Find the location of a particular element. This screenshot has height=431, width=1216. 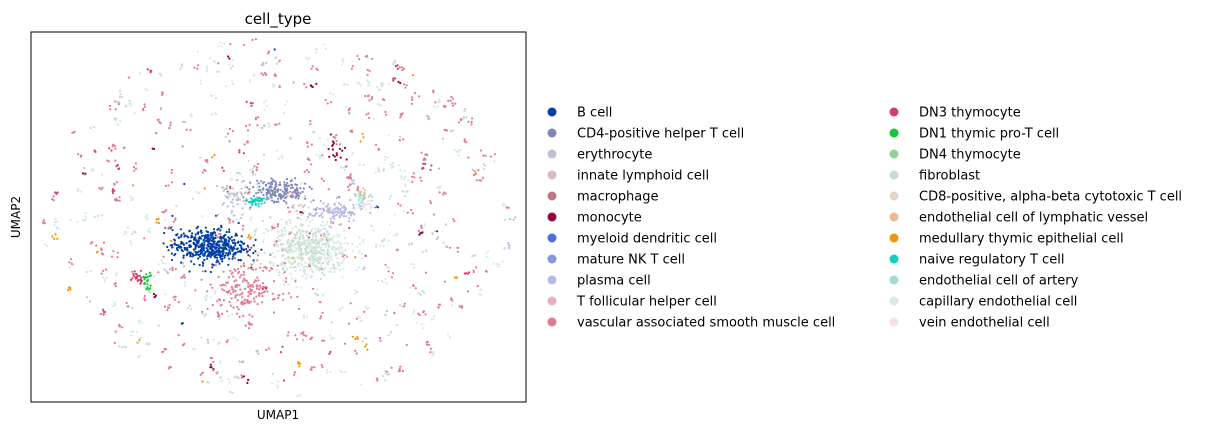

point-naive-regulatory-t-cell is located at coordinates (264, 202).